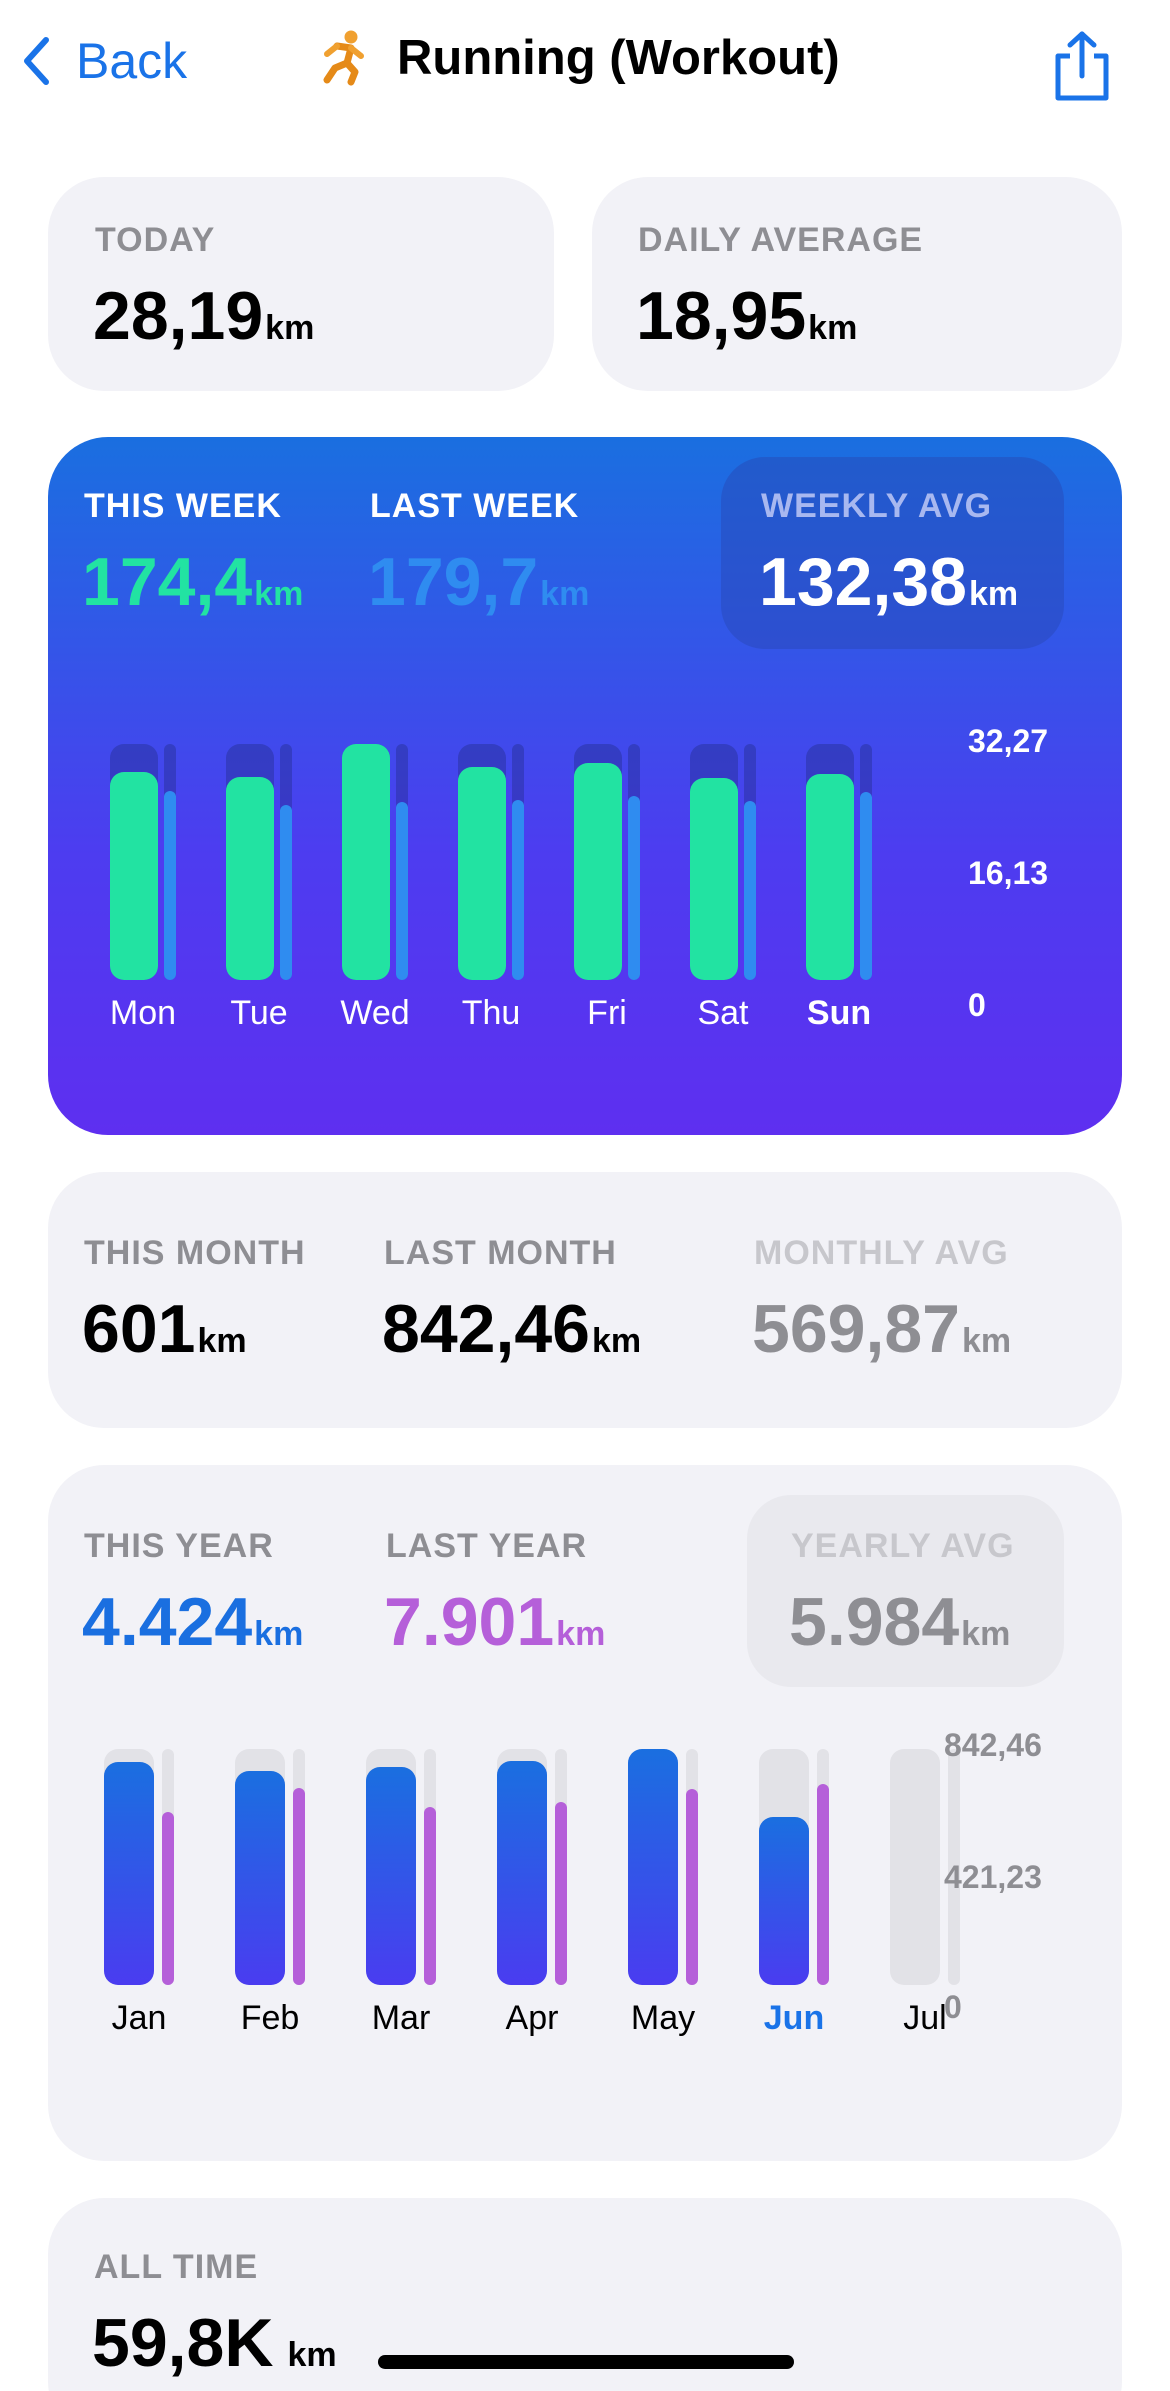 This screenshot has width=1170, height=2391. Describe the element at coordinates (993, 1877) in the screenshot. I see `year-y-tick: 421,23` at that location.